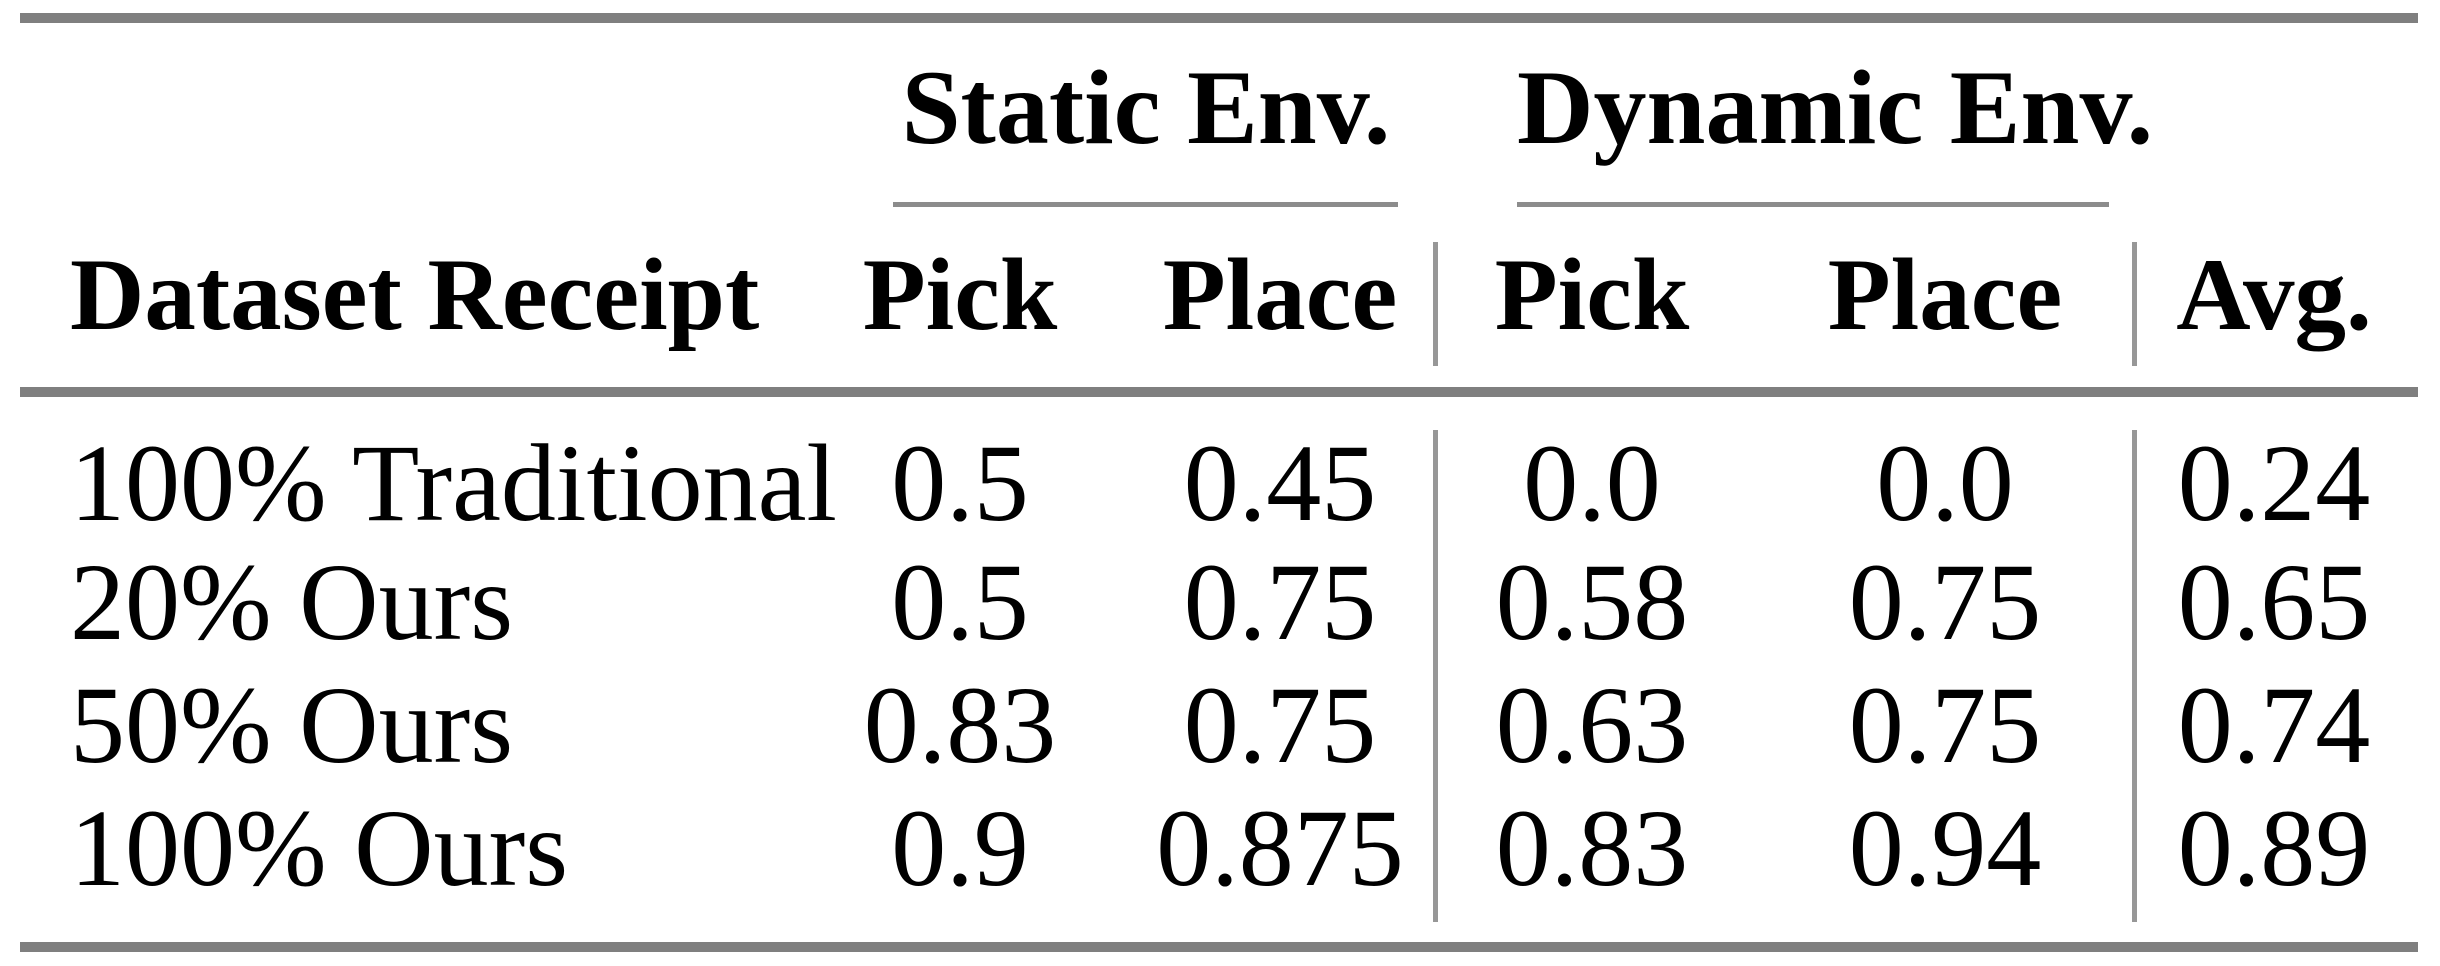 Image resolution: width=2440 pixels, height=966 pixels. I want to click on table-cell: 0.9, so click(960, 848).